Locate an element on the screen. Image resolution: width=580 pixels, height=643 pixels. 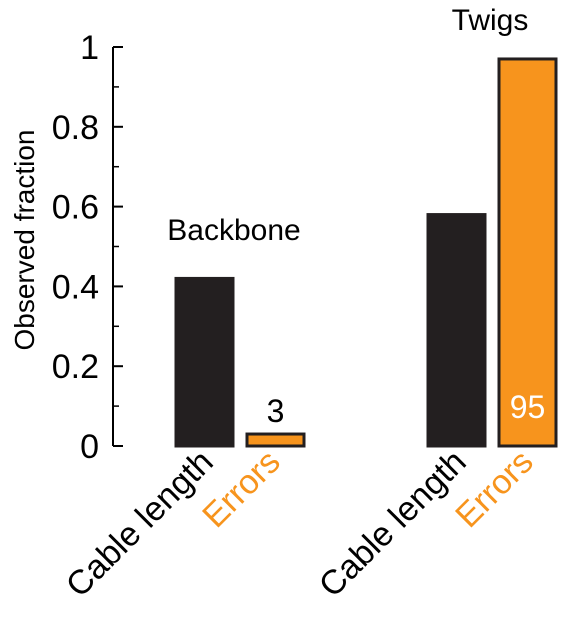
group-label: Twigs is located at coordinates (490, 20).